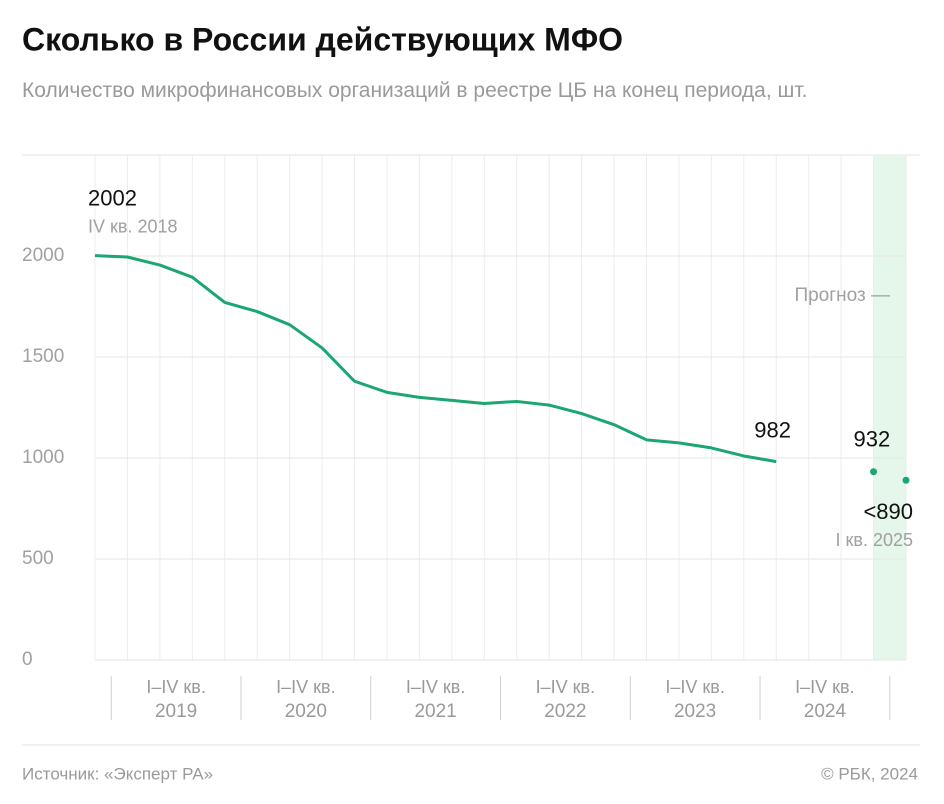  What do you see at coordinates (322, 39) in the screenshot?
I see `chart-title: Сколько в России действующих МФО` at bounding box center [322, 39].